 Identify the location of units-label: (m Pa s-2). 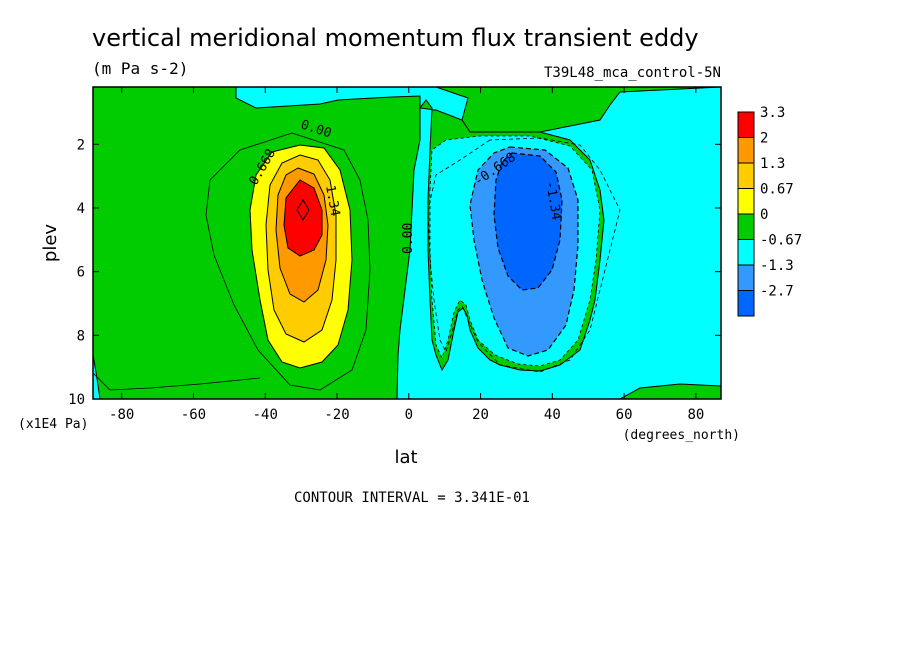
(140, 68).